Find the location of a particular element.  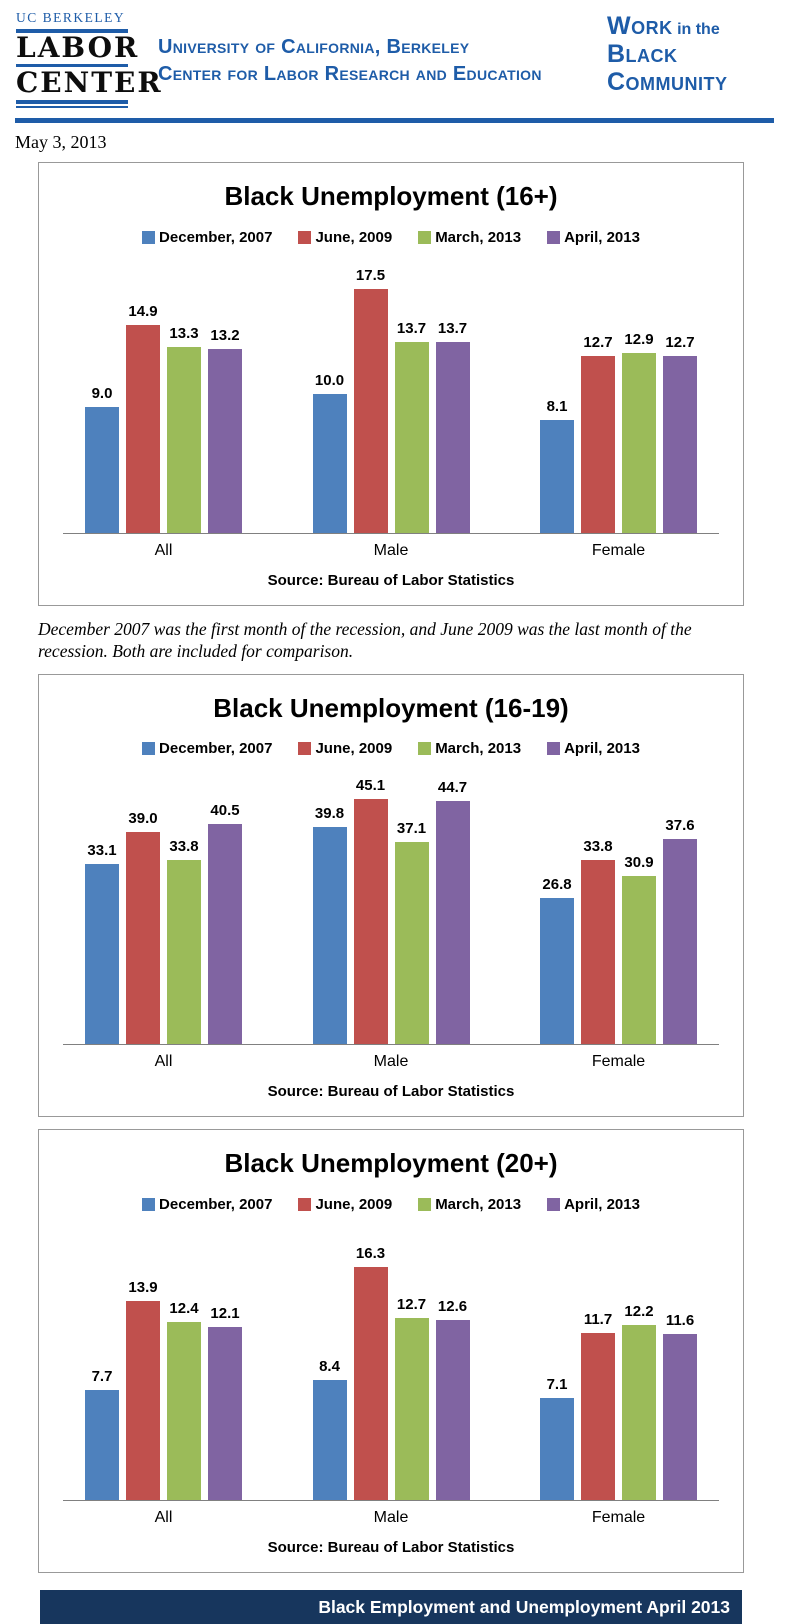

bar-with-label: 12.4 is located at coordinates (184, 1400).